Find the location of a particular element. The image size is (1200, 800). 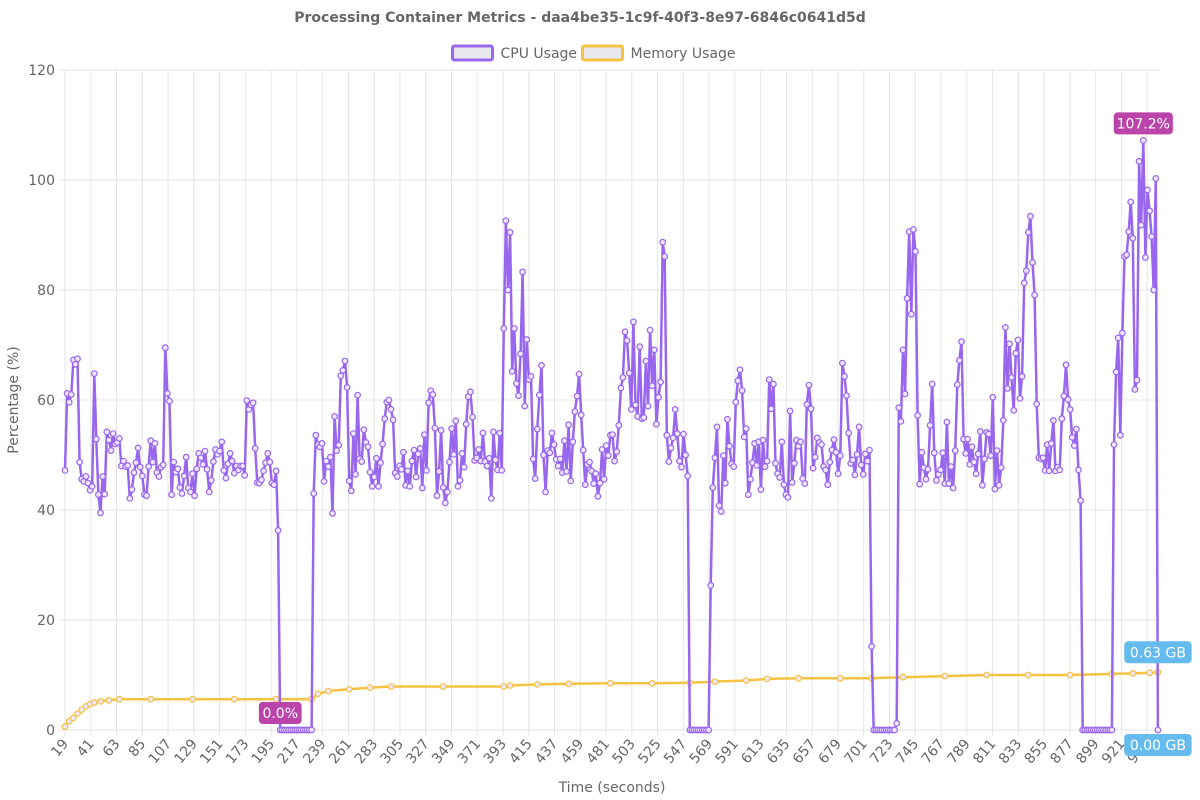

series-memory is located at coordinates (611, 699).